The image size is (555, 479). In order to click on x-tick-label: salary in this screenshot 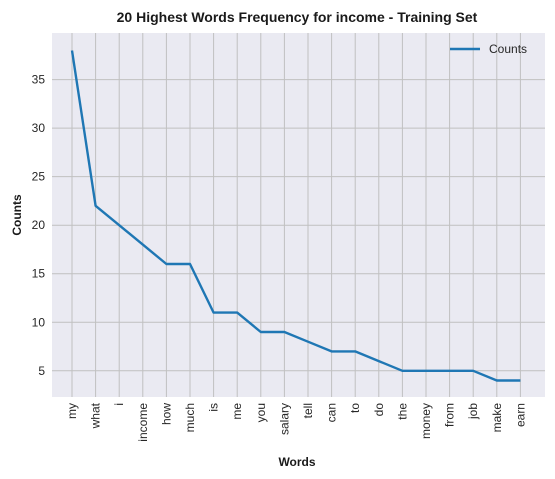, I will do `click(284, 419)`.